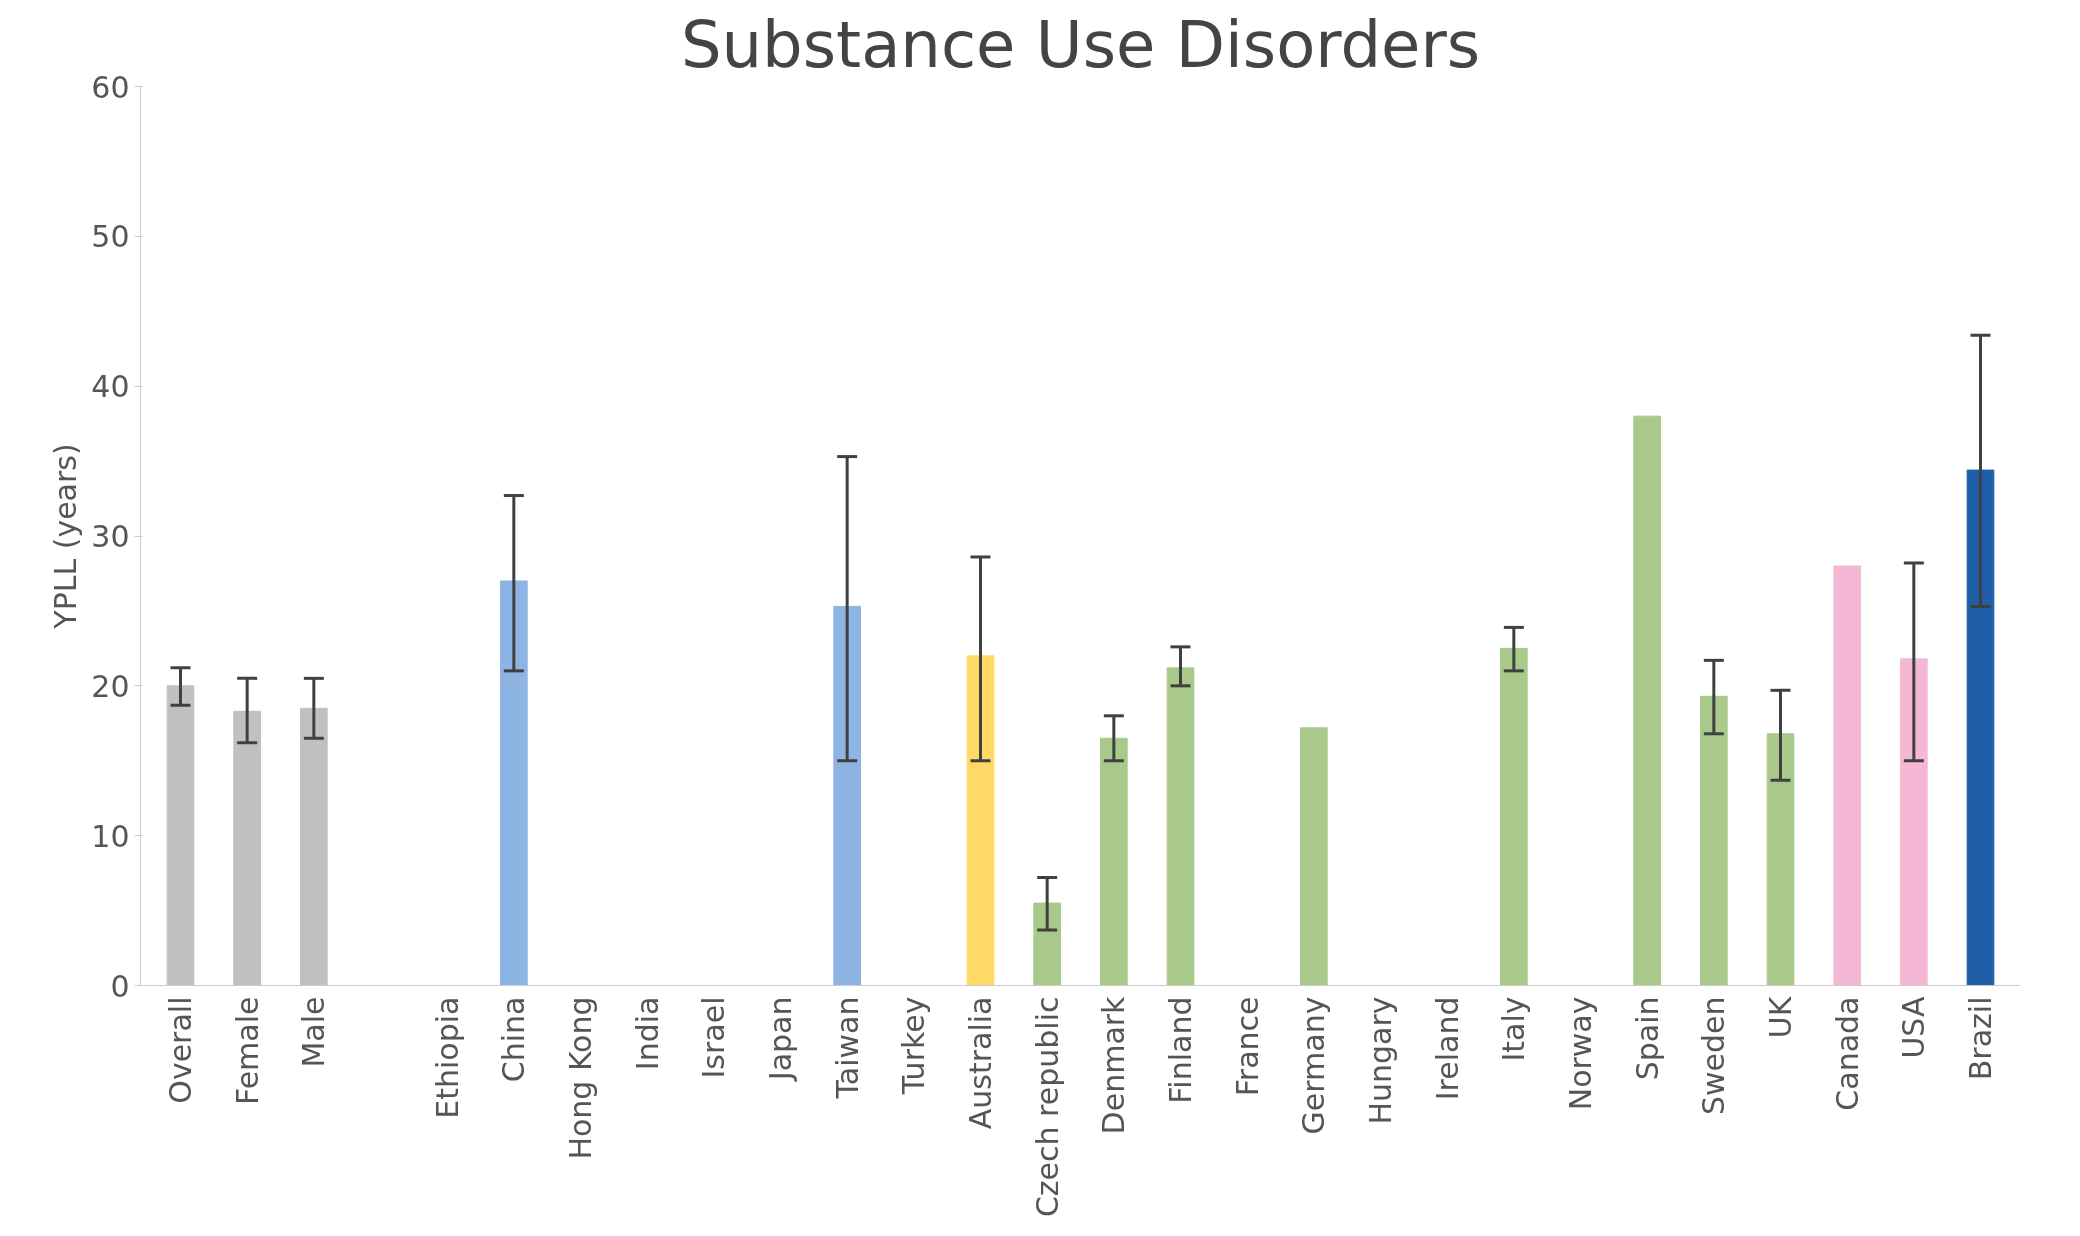 The height and width of the screenshot is (1236, 2080). I want to click on y-tick-label: 60, so click(110, 87).